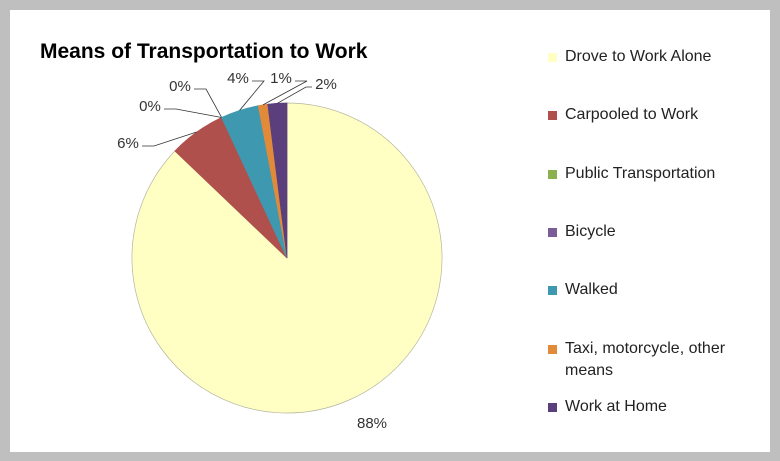 The image size is (780, 461). I want to click on chart-title: Means of Transportation to Work, so click(204, 51).